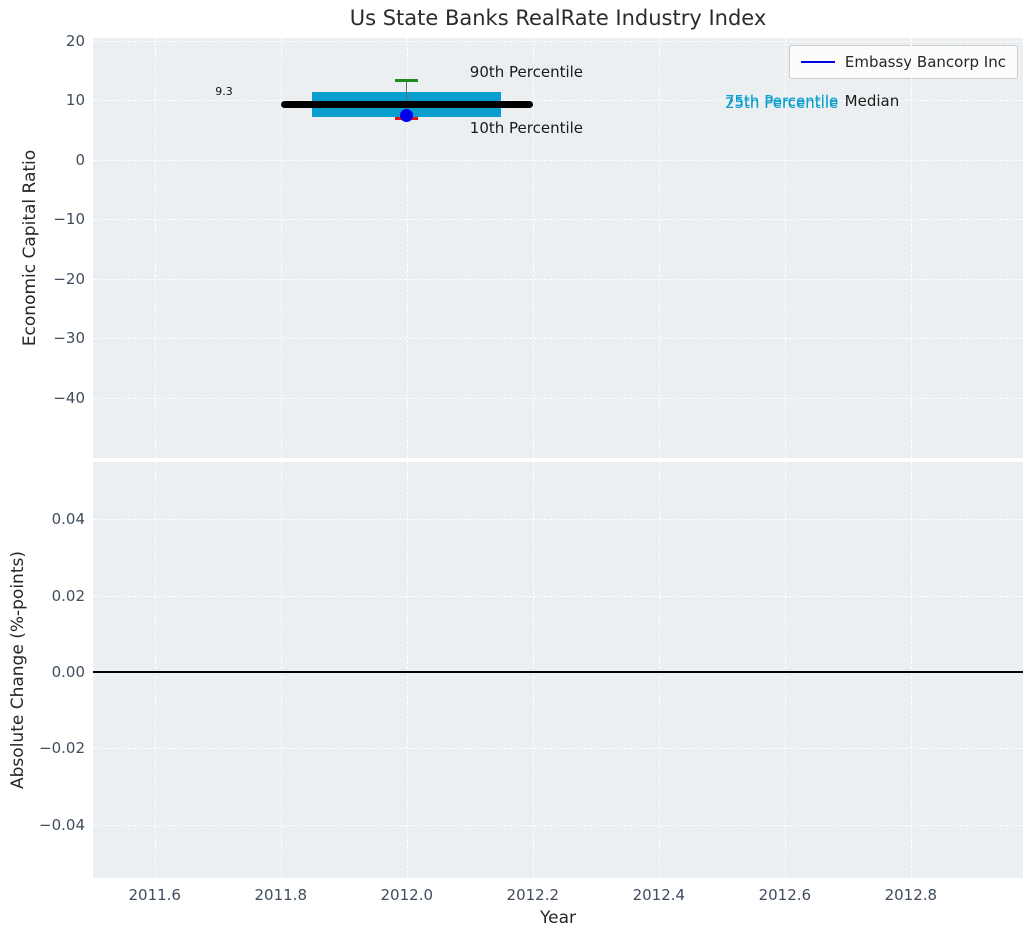 This screenshot has height=942, width=1034. What do you see at coordinates (62, 748) in the screenshot?
I see `y-tick-label: −0.02` at bounding box center [62, 748].